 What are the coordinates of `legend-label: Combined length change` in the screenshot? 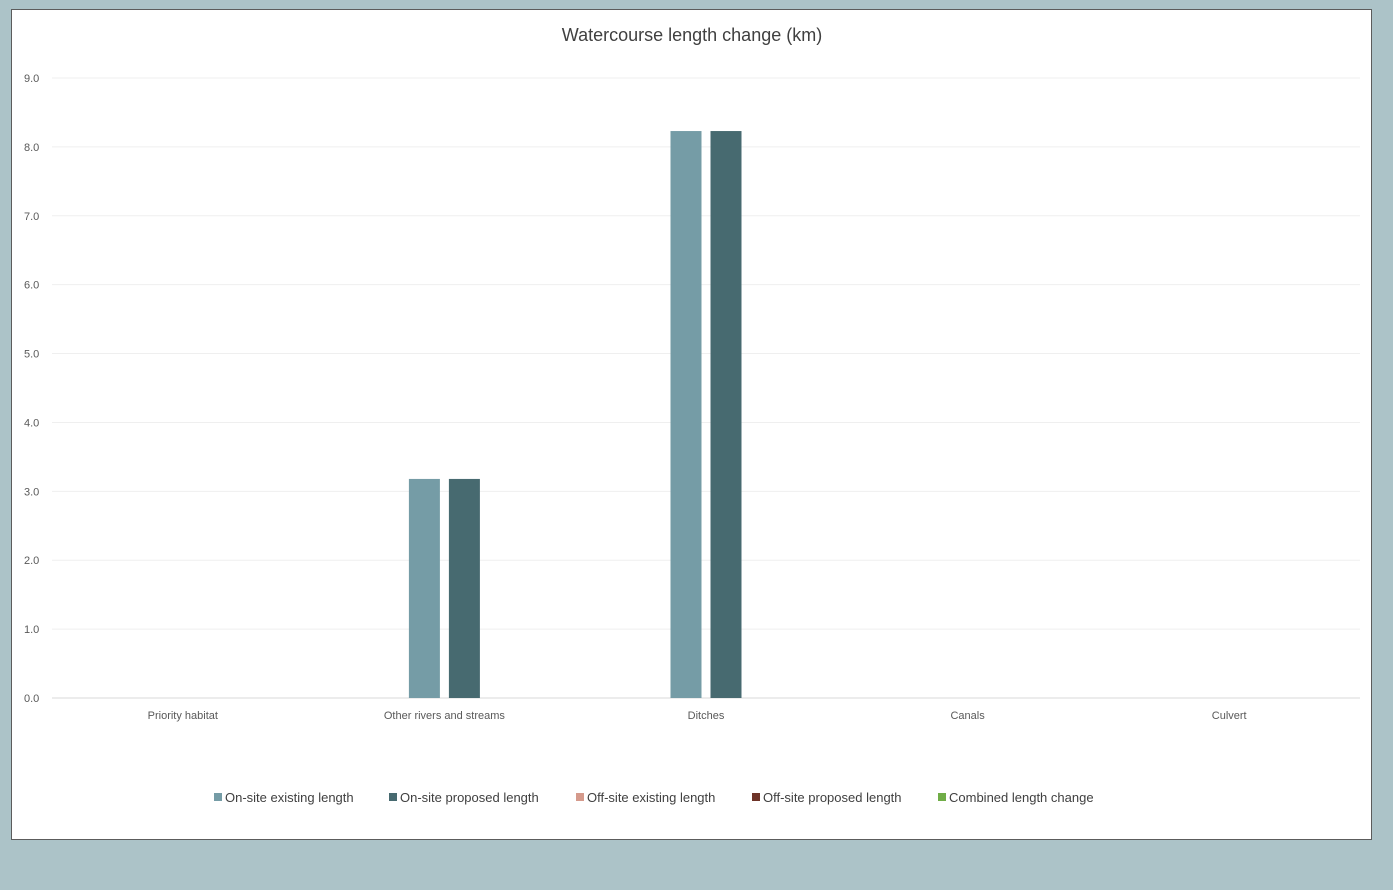 It's located at (1021, 797).